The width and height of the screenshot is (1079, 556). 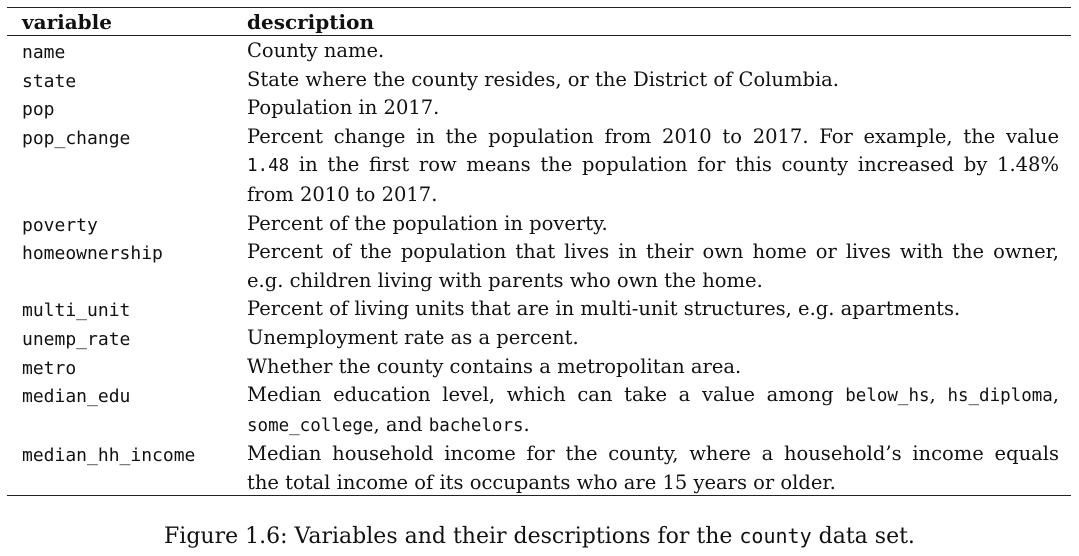 What do you see at coordinates (38, 110) in the screenshot?
I see `variable-name: pop` at bounding box center [38, 110].